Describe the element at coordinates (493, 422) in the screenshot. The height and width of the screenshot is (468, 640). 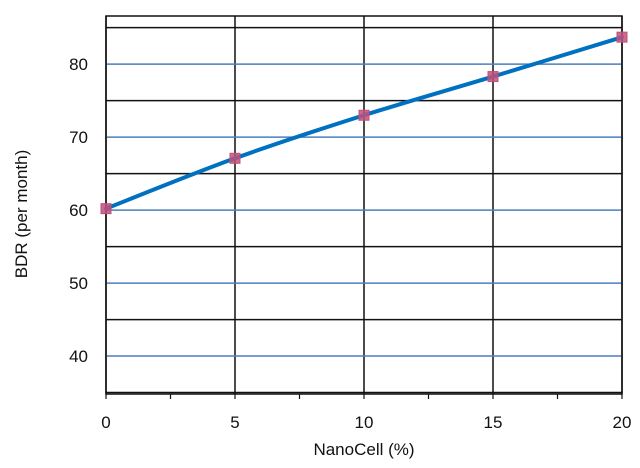
I see `x-tick-label: 15` at that location.